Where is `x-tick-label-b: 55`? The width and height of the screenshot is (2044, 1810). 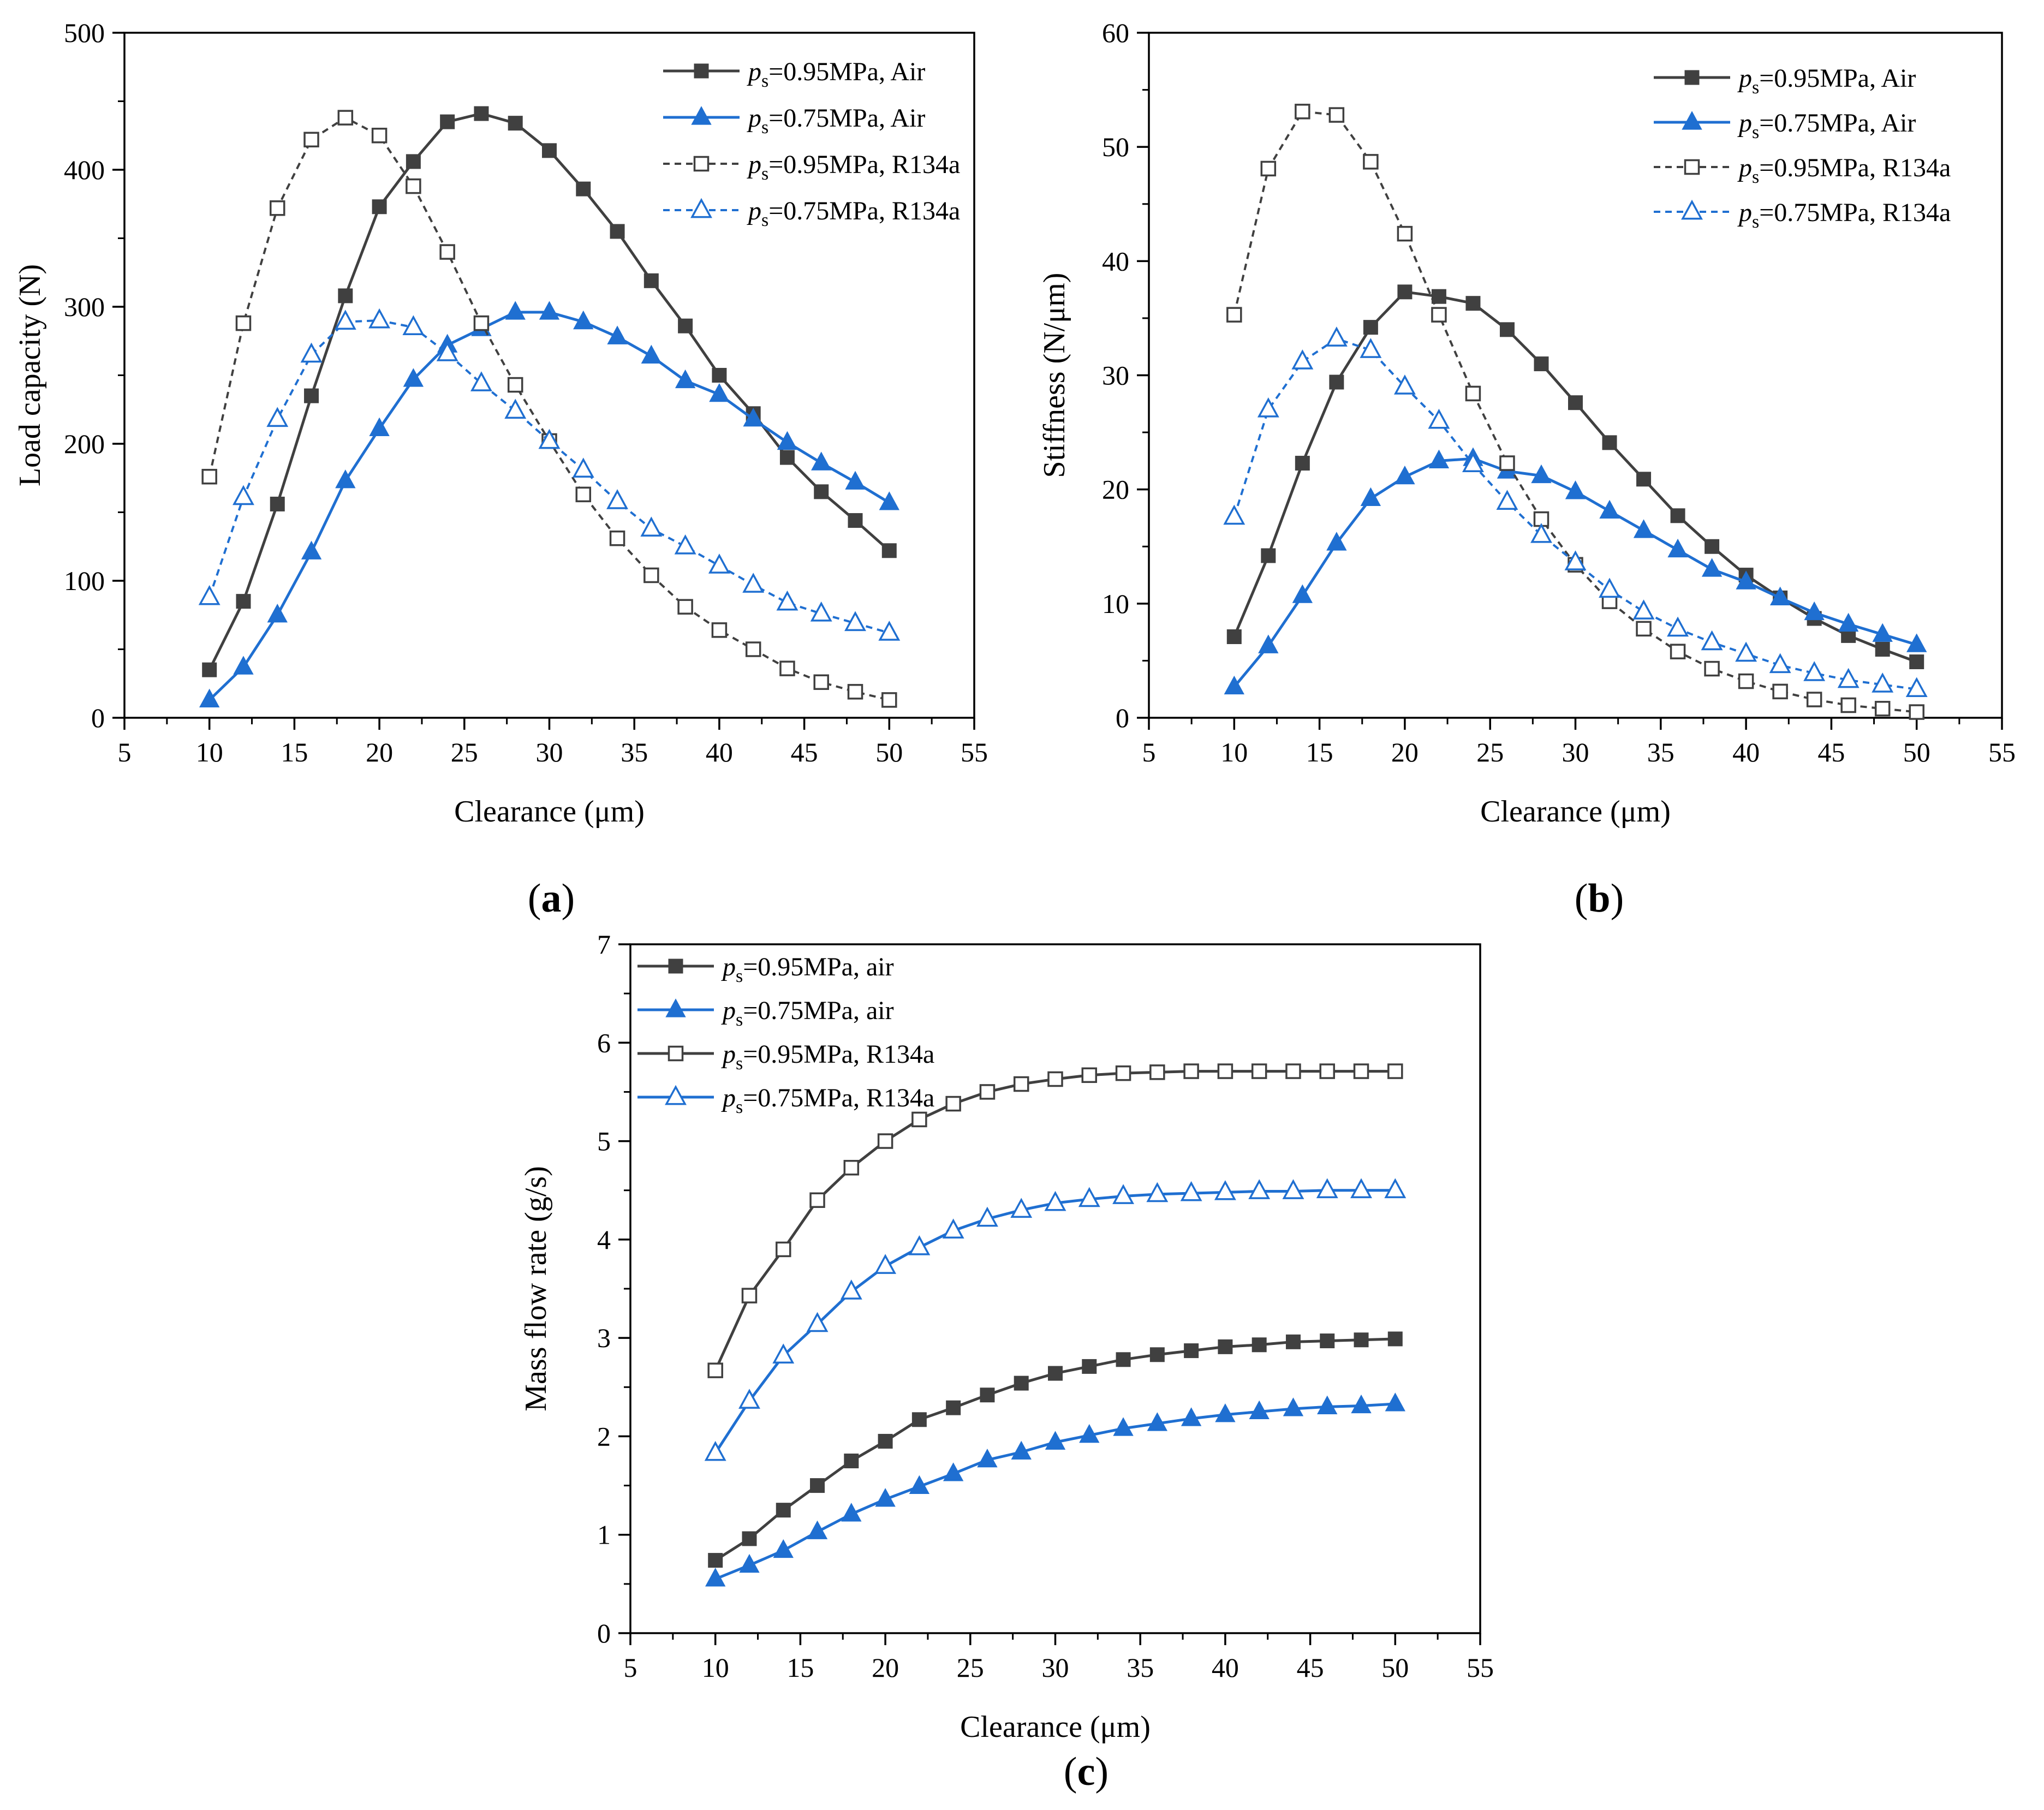 x-tick-label-b: 55 is located at coordinates (2002, 752).